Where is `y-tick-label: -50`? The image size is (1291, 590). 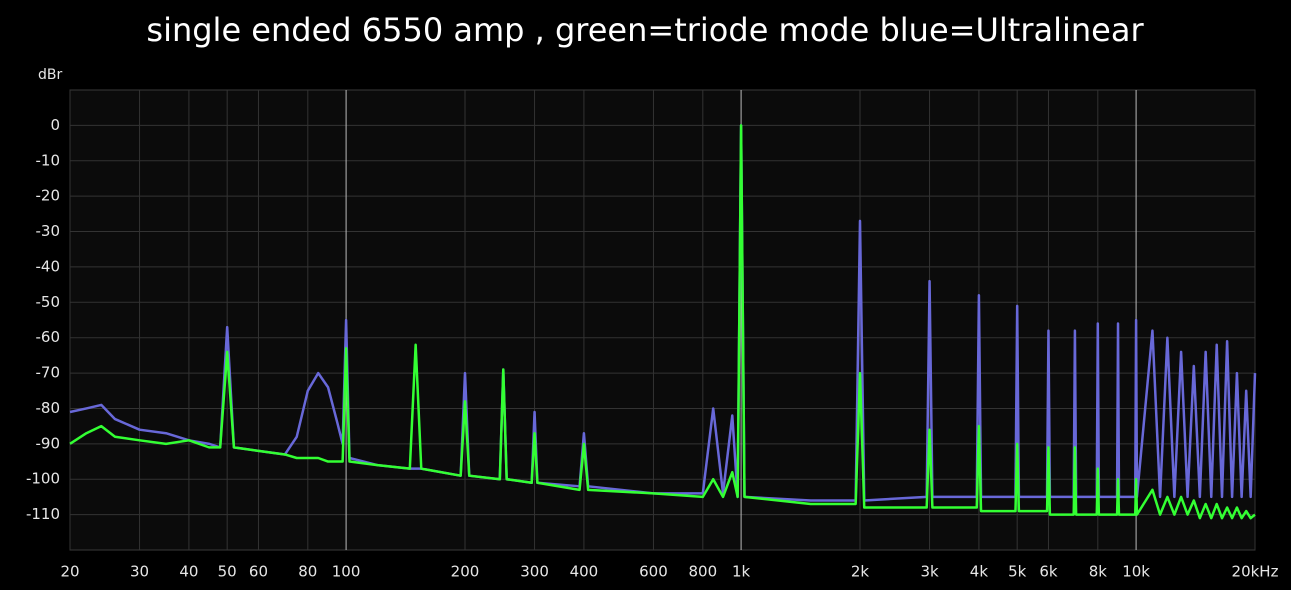
y-tick-label: -50 is located at coordinates (48, 302).